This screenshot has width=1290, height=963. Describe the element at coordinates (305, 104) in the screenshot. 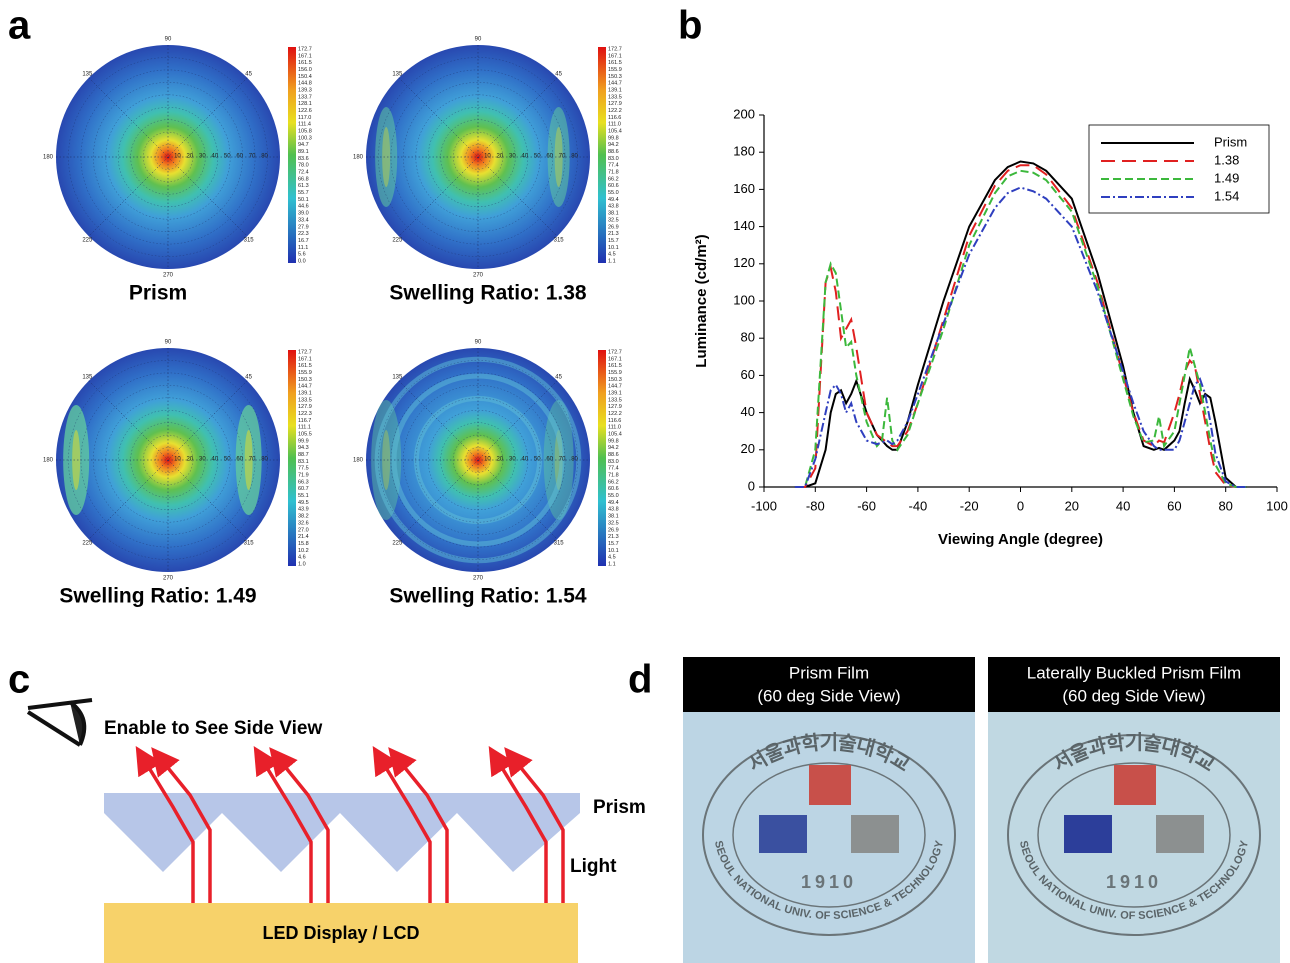

I see `colorbar-label: 128.1` at that location.